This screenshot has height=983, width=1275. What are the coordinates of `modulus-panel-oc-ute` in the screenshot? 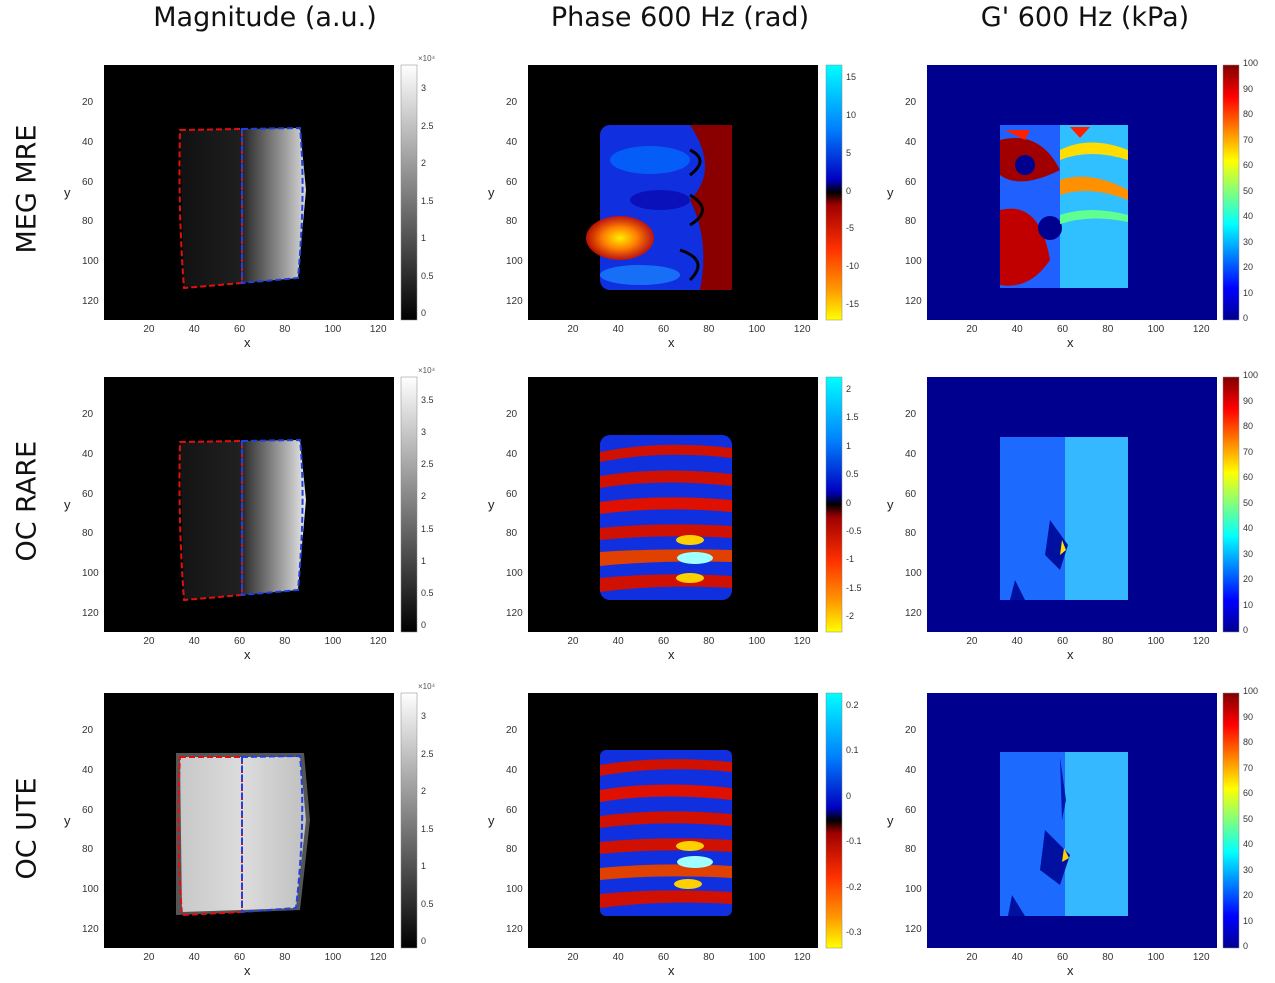 It's located at (1072, 820).